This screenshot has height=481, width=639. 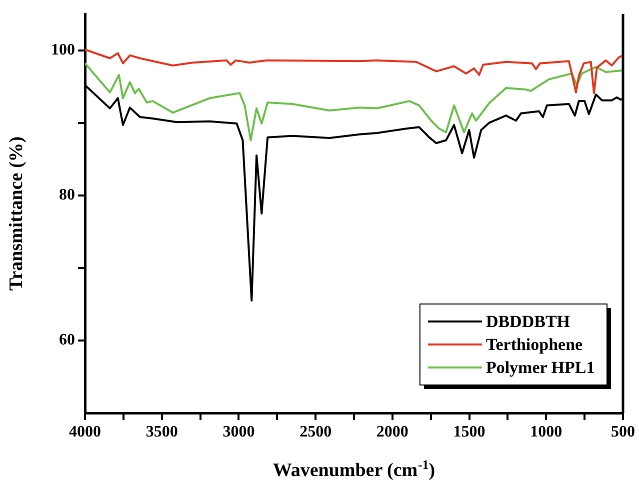 What do you see at coordinates (392, 432) in the screenshot?
I see `x-tick-label: 2000` at bounding box center [392, 432].